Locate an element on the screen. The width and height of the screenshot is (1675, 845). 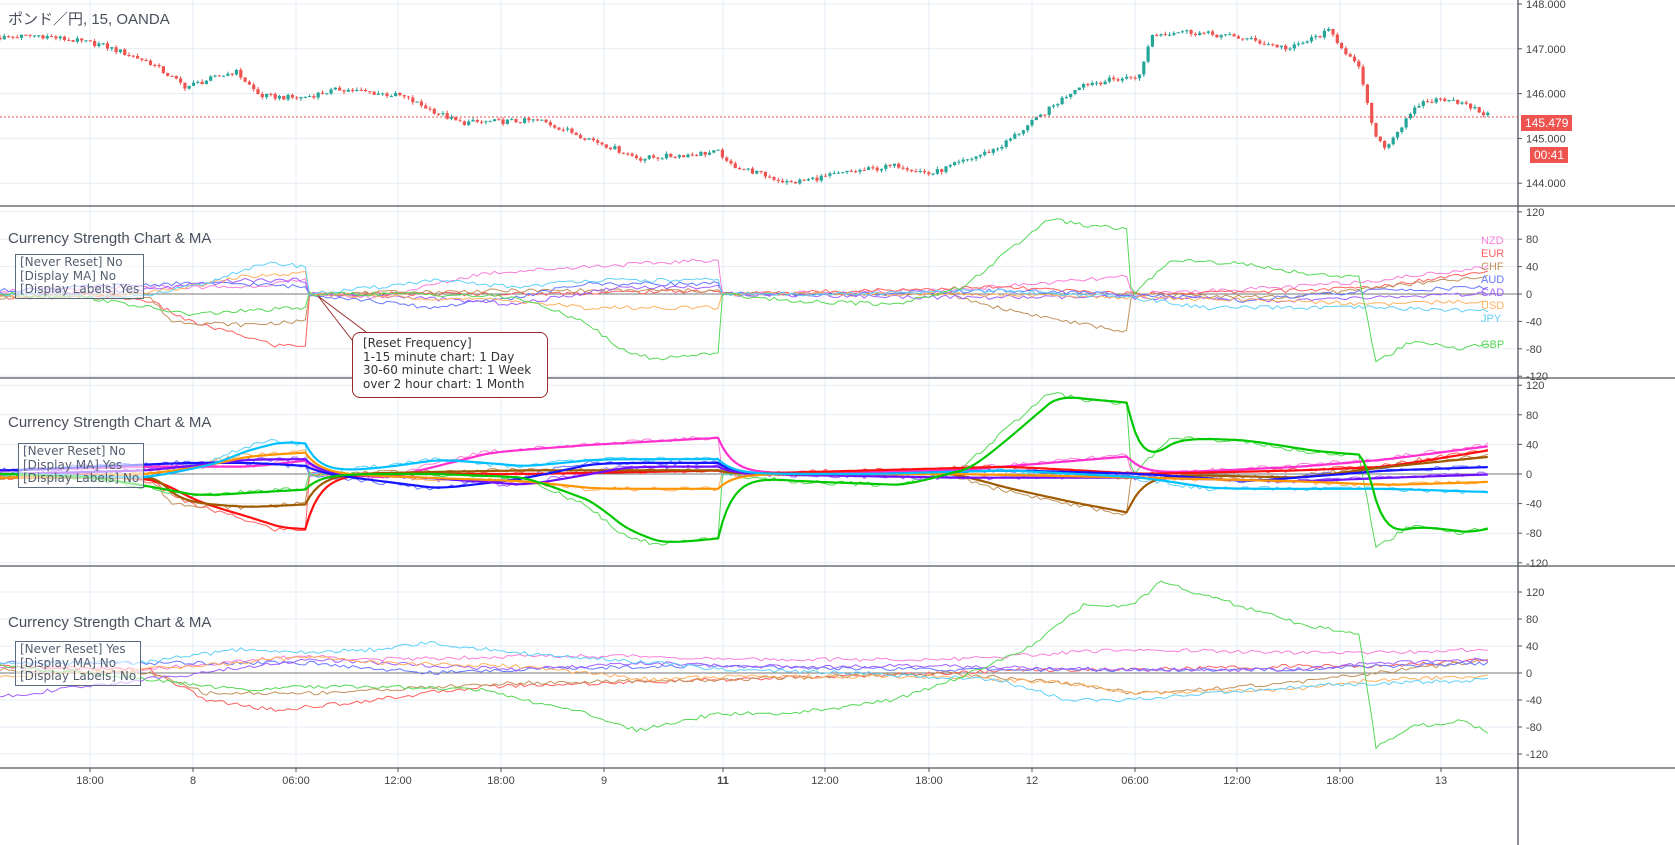
time-axis-label: 8 is located at coordinates (193, 781).